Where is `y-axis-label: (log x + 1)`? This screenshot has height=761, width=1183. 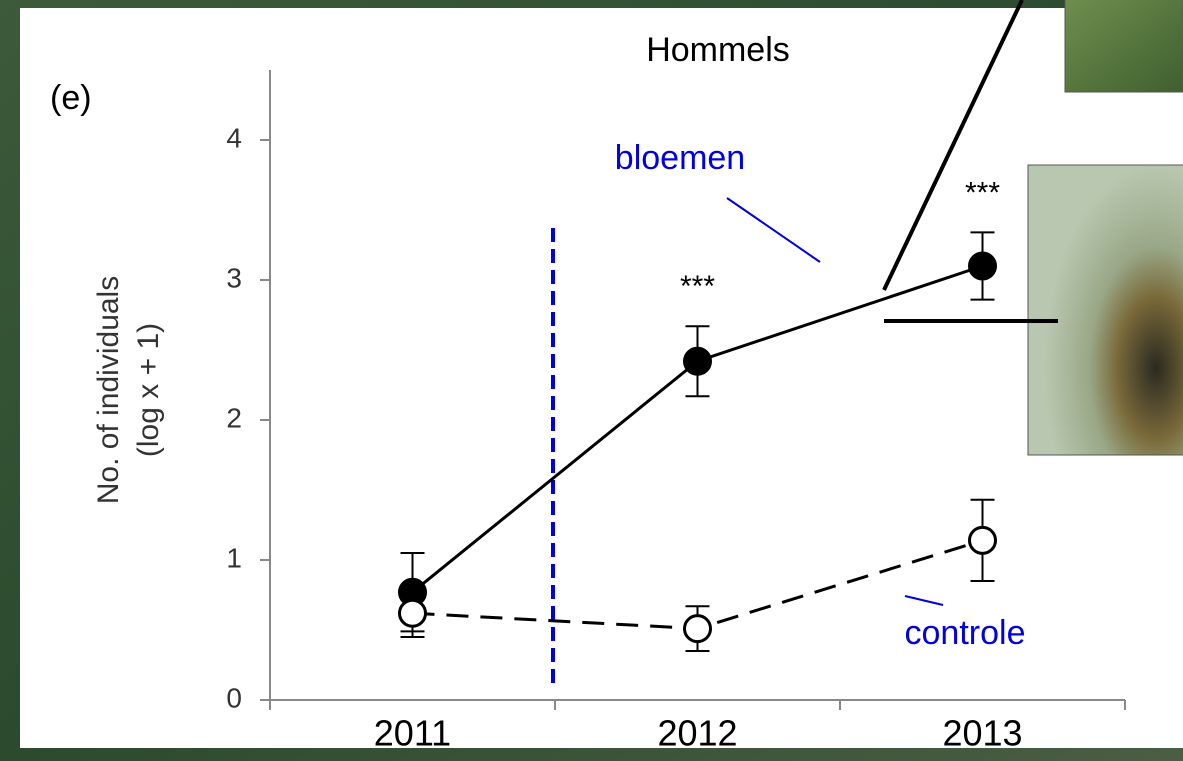 y-axis-label: (log x + 1) is located at coordinates (148, 390).